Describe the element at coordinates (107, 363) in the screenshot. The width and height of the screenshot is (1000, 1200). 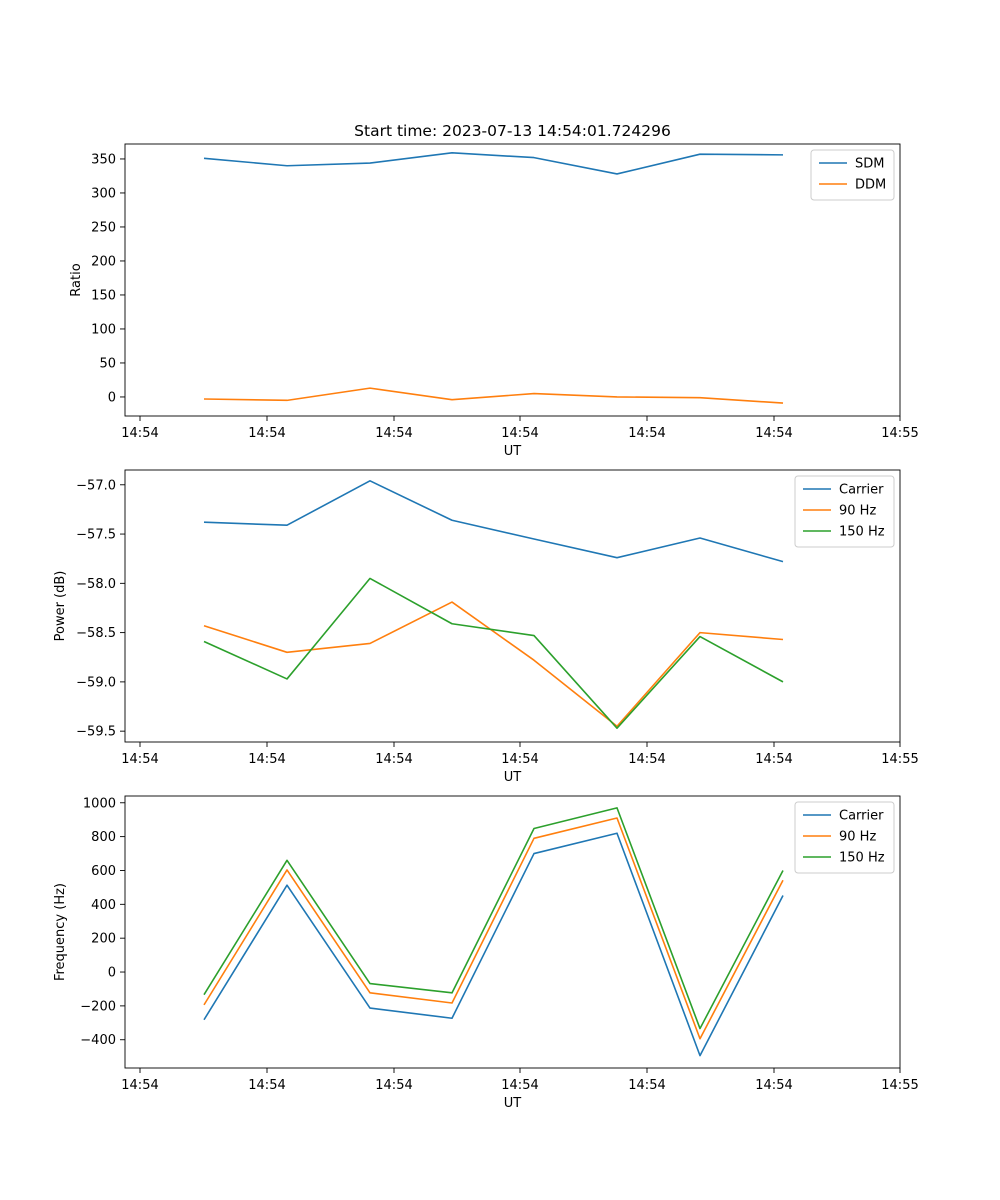
I see `y-tick-label: 50` at that location.